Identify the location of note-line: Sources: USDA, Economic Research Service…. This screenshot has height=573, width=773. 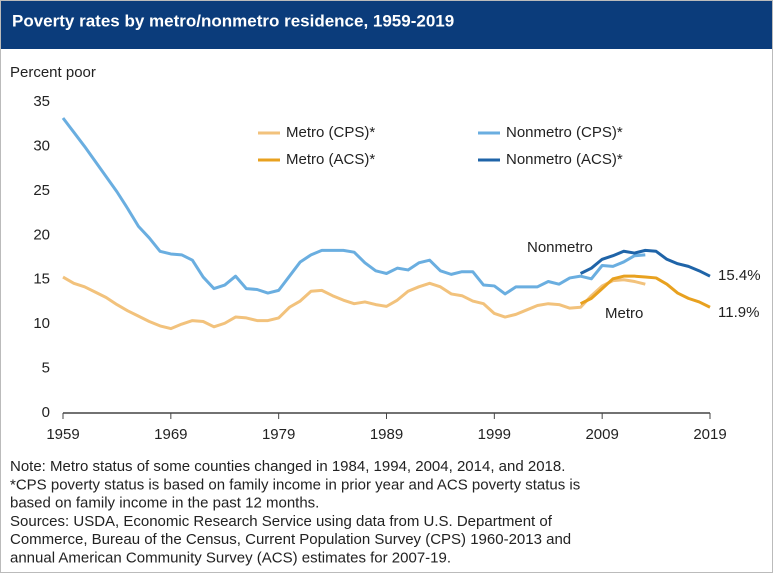
(281, 521).